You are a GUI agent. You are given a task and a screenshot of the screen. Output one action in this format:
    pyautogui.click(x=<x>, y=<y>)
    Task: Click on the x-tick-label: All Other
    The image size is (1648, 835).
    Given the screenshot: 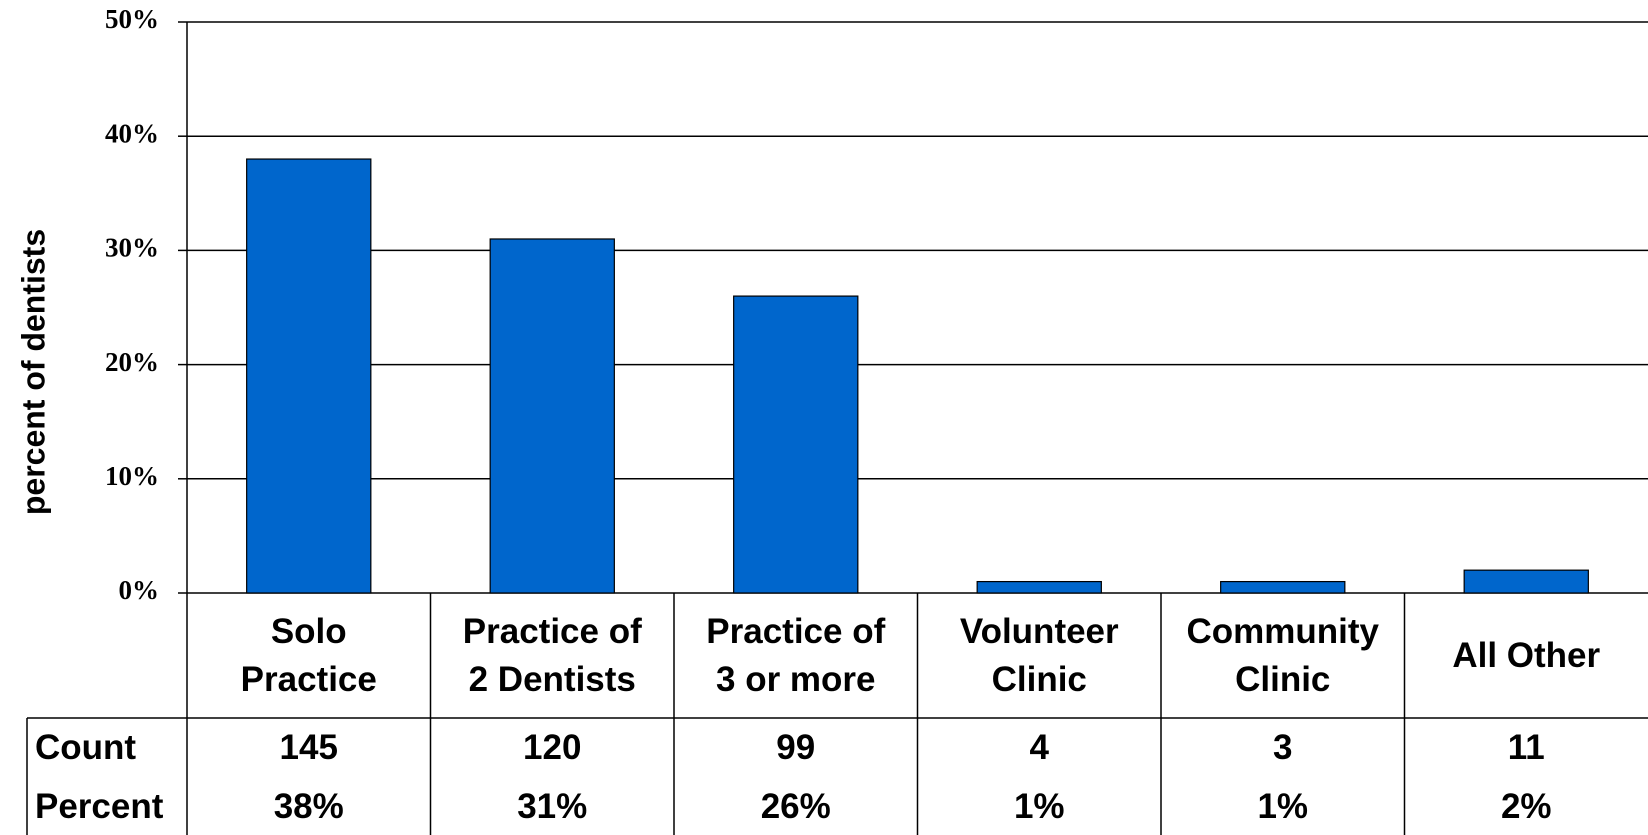 What is the action you would take?
    pyautogui.click(x=1526, y=655)
    